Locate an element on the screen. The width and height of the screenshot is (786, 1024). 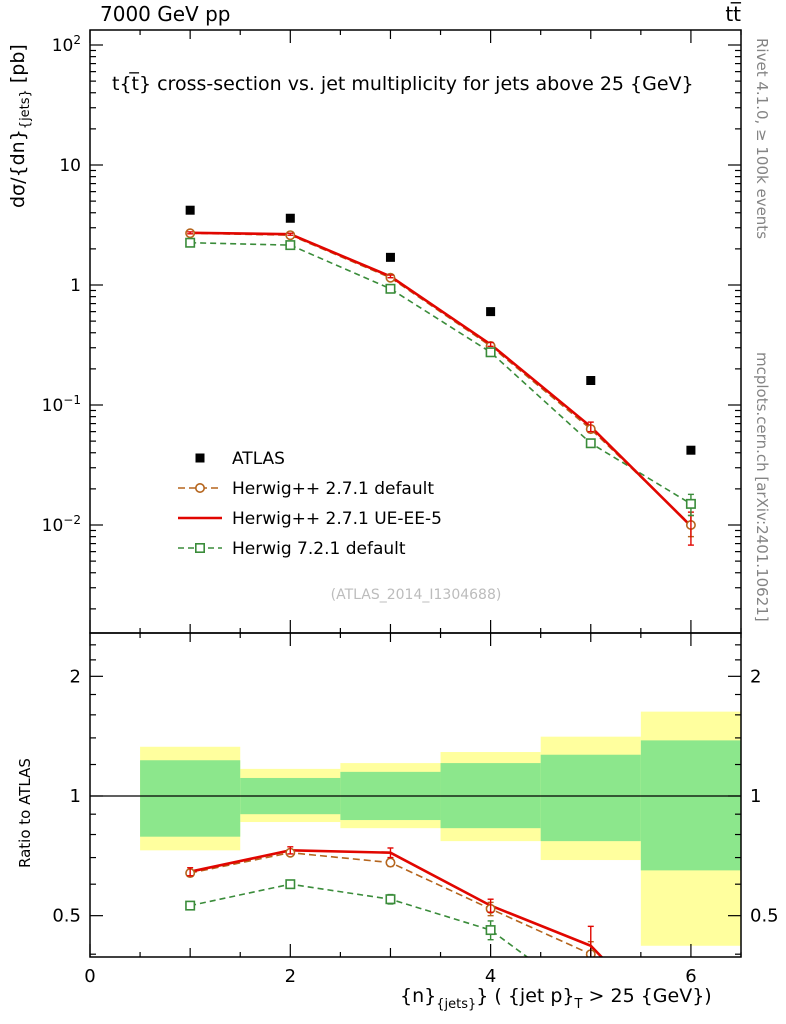
x-axis-label: {n}{jets}} ( {jet p}T > 25 {GeV}) is located at coordinates (556, 998).